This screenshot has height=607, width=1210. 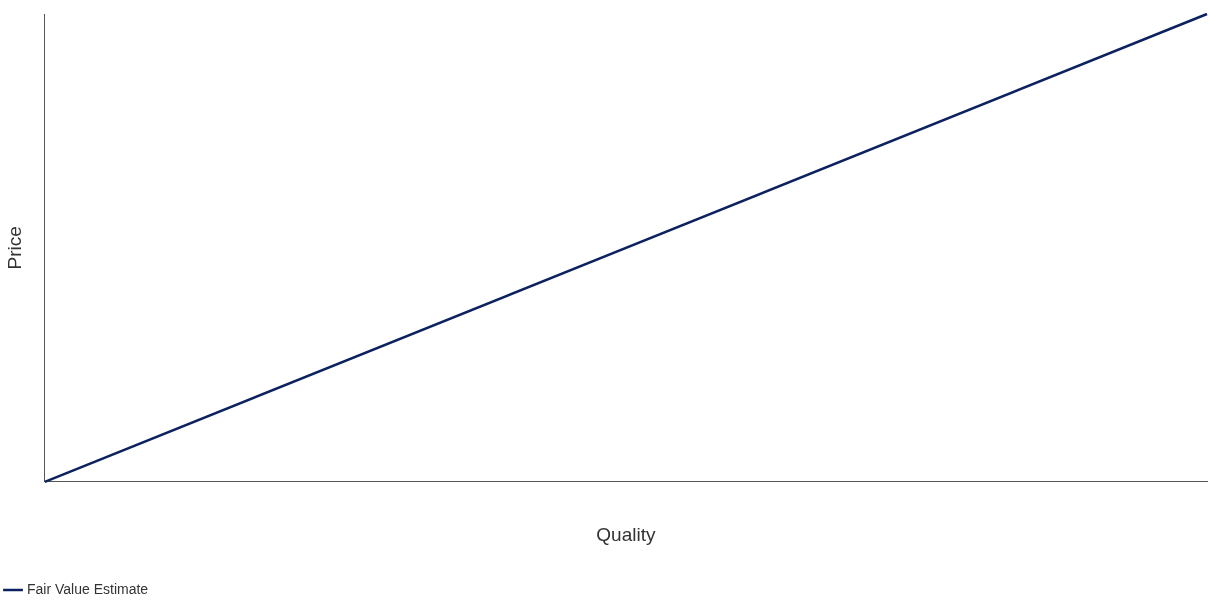 What do you see at coordinates (88, 588) in the screenshot?
I see `legend-label: Fair Value Estimate` at bounding box center [88, 588].